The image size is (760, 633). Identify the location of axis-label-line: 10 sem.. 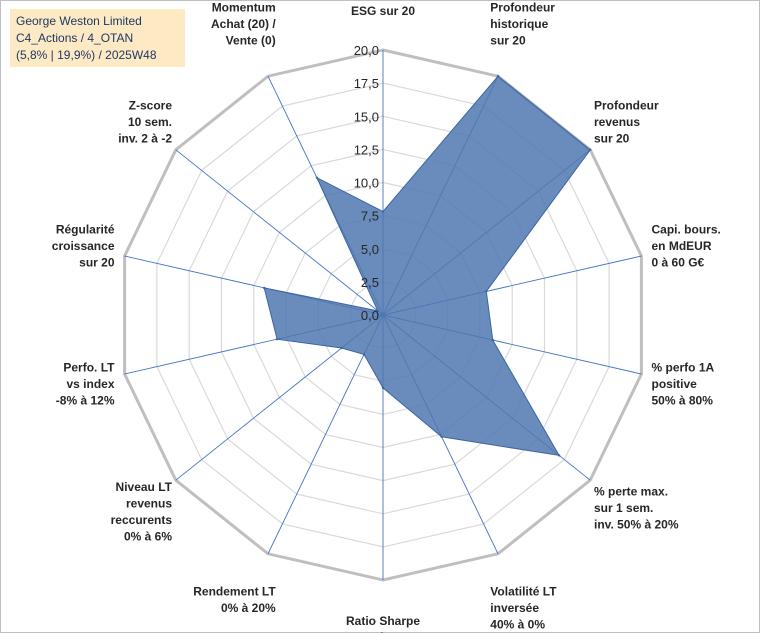
(150, 122).